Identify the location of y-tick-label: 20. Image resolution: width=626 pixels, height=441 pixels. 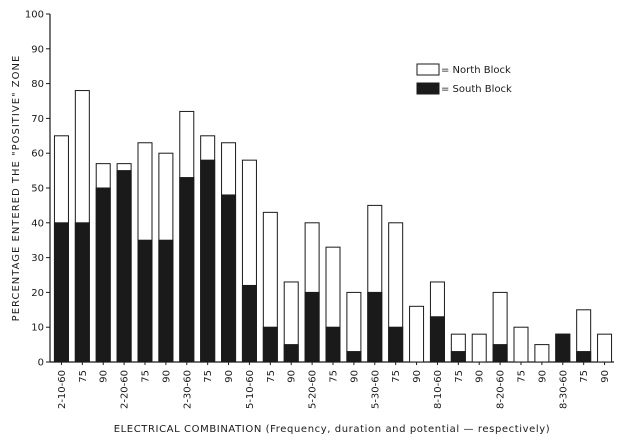
(37, 293).